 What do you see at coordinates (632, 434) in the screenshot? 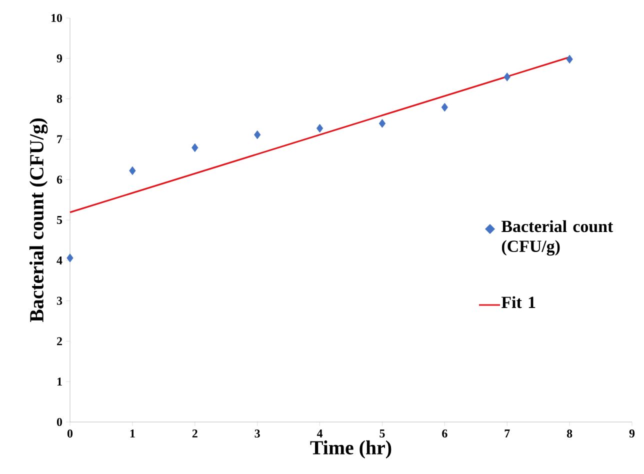
I see `x-tick-label: 9` at bounding box center [632, 434].